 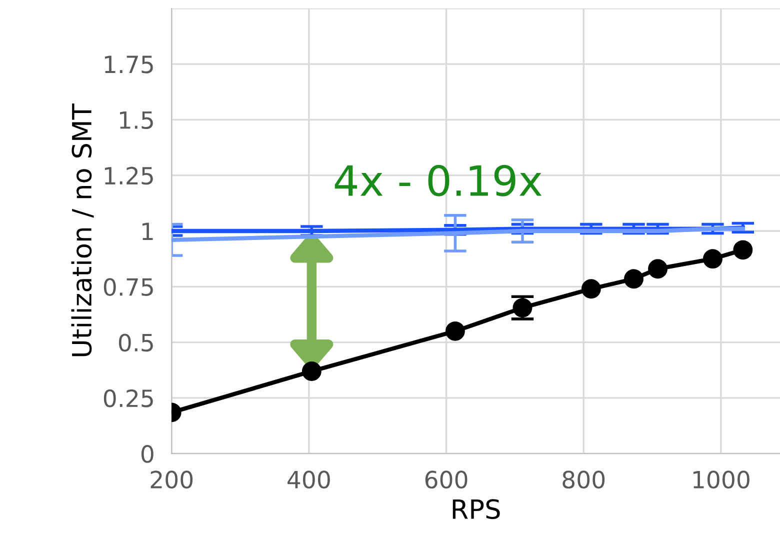 What do you see at coordinates (171, 479) in the screenshot?
I see `x-tick-label: 200` at bounding box center [171, 479].